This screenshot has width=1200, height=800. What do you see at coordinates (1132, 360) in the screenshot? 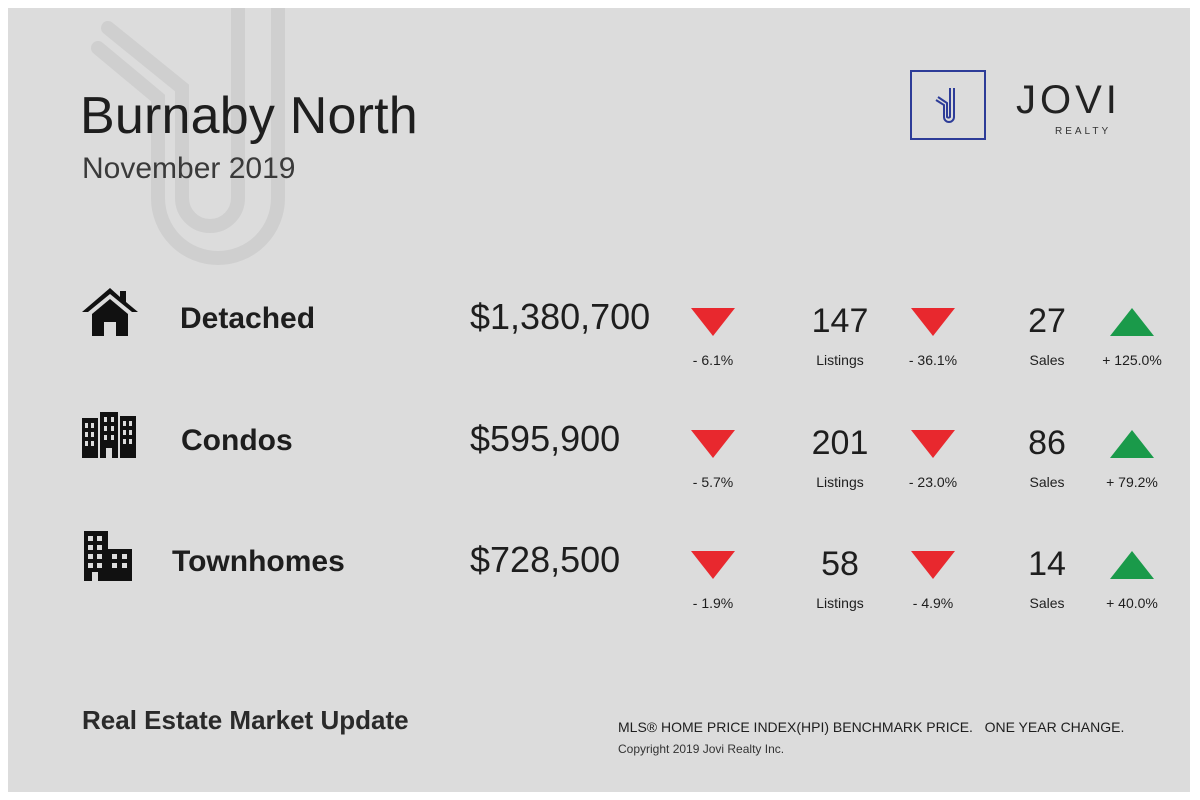
I see `sales-change: + 125.0%` at bounding box center [1132, 360].